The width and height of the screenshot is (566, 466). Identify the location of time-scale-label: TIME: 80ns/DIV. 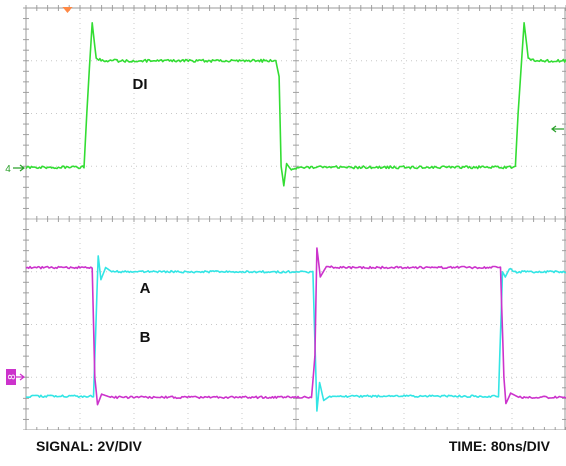
(499, 446).